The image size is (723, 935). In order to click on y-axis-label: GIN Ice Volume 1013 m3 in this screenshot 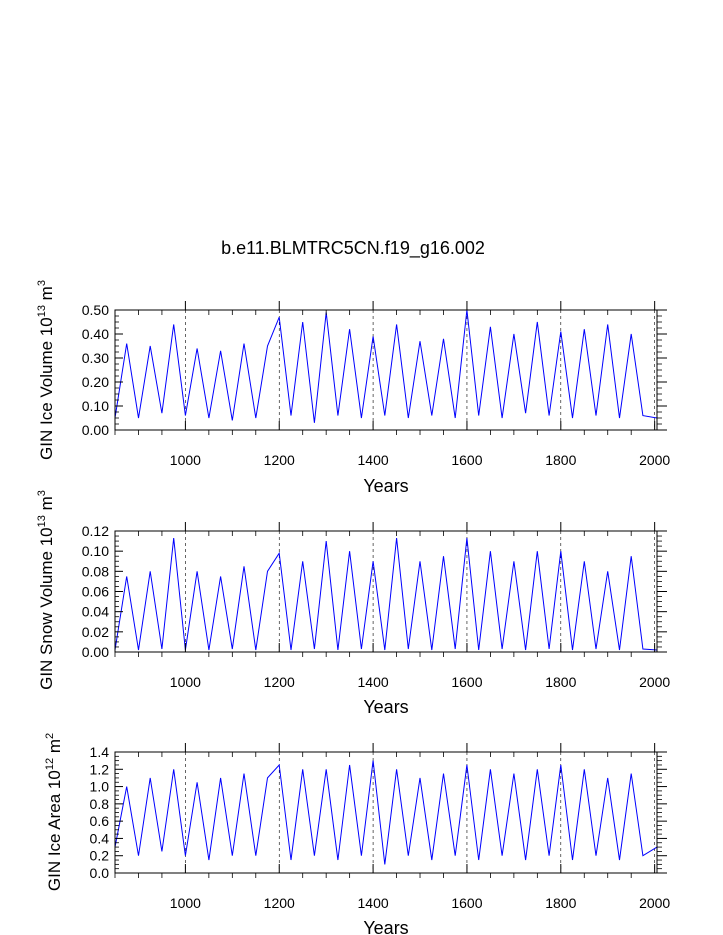, I will do `click(46, 370)`.